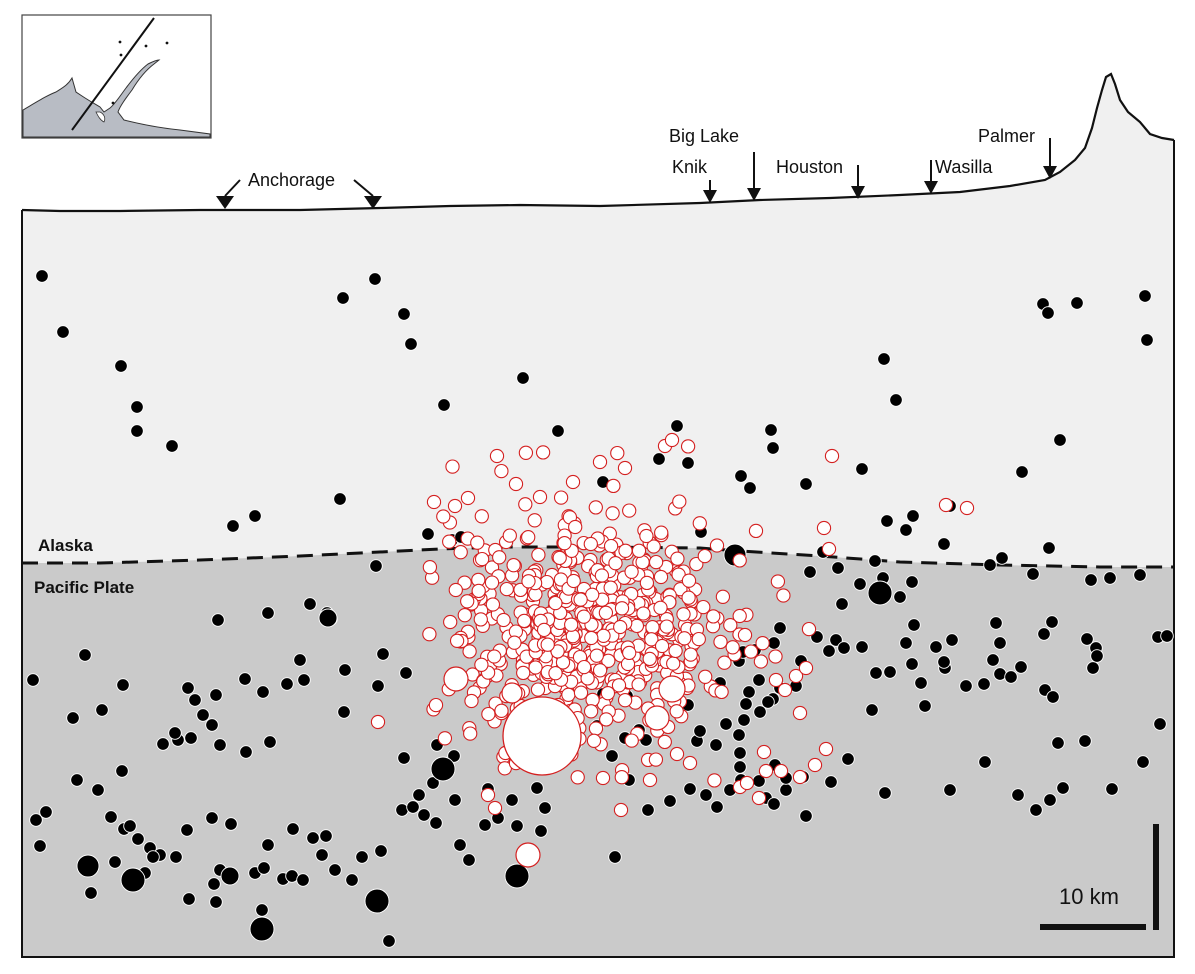 This screenshot has width=1195, height=974. Describe the element at coordinates (113, 74) in the screenshot. I see `inset-map-profile-line` at that location.